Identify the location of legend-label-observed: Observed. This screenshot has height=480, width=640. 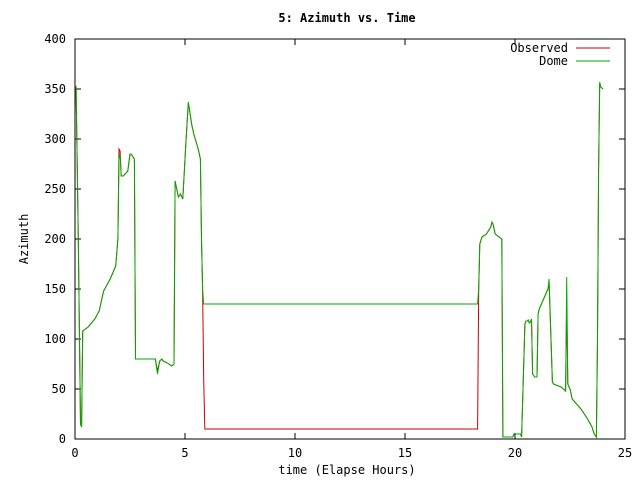
(539, 48).